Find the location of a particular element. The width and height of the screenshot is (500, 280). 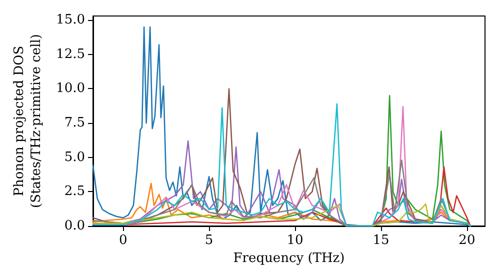

y-tick-label: 0.0 is located at coordinates (74, 226).